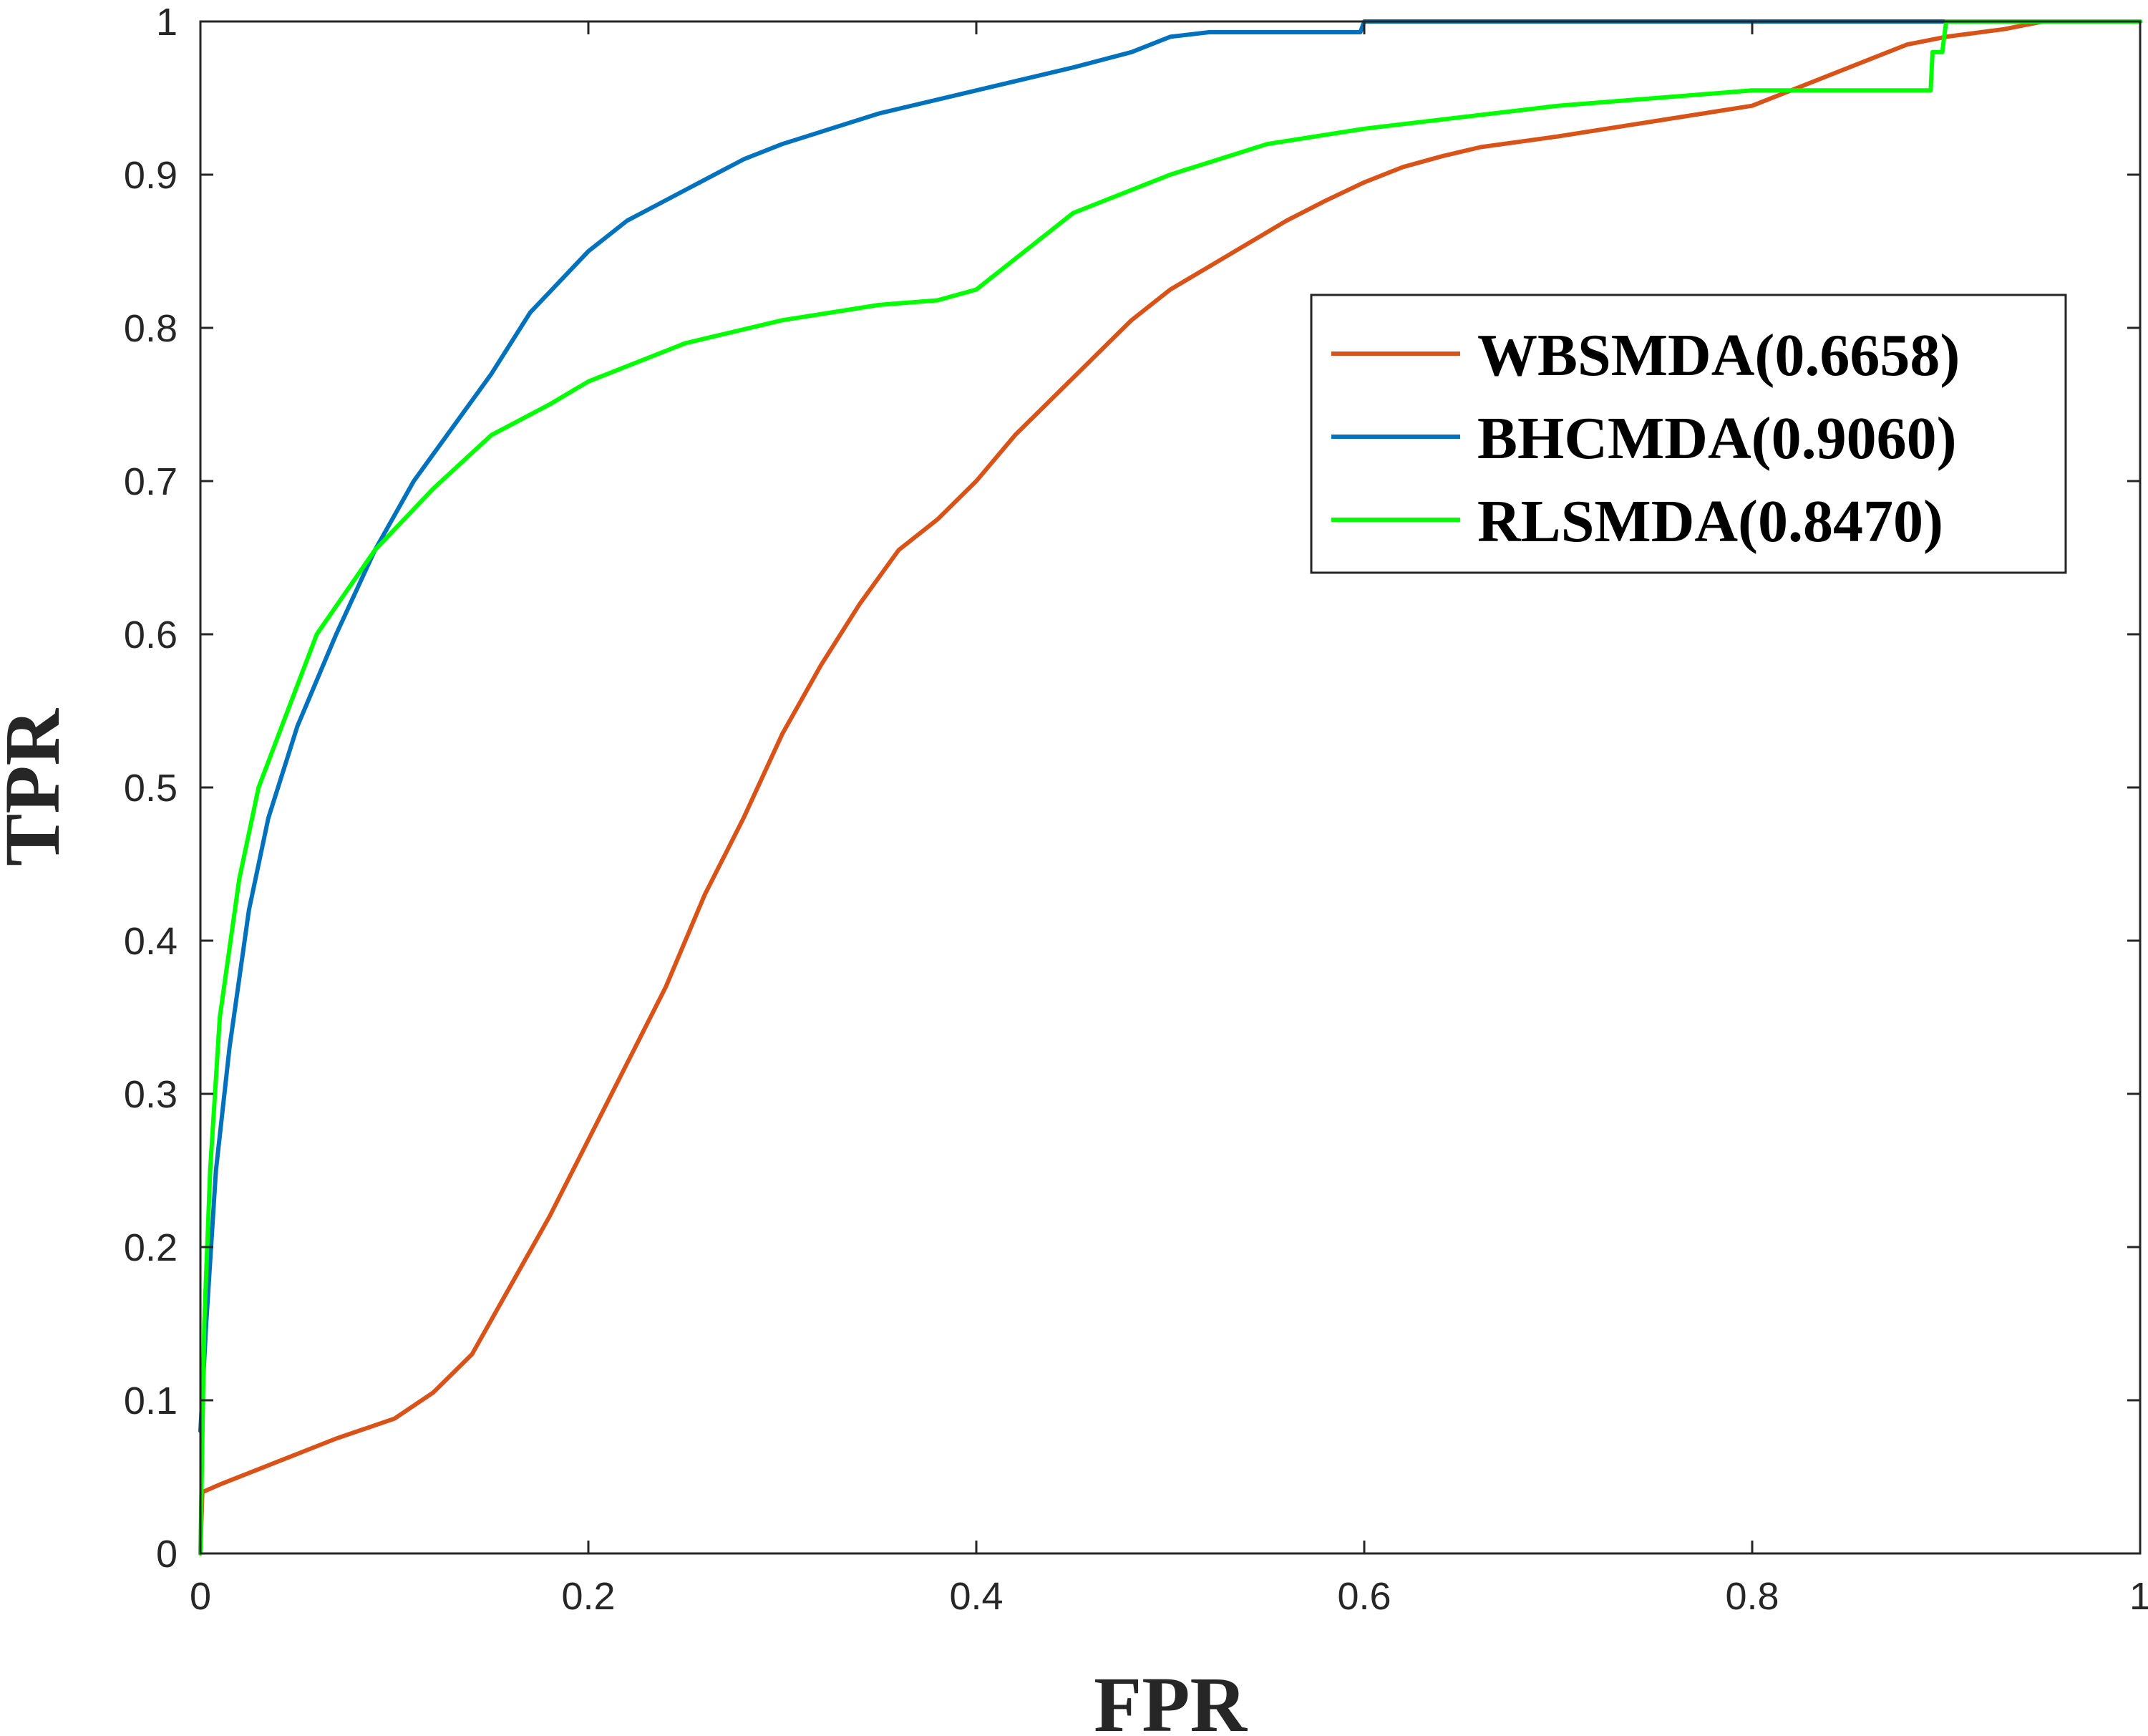 This screenshot has width=2148, height=1736. What do you see at coordinates (167, 22) in the screenshot?
I see `y-tick-label: 1` at bounding box center [167, 22].